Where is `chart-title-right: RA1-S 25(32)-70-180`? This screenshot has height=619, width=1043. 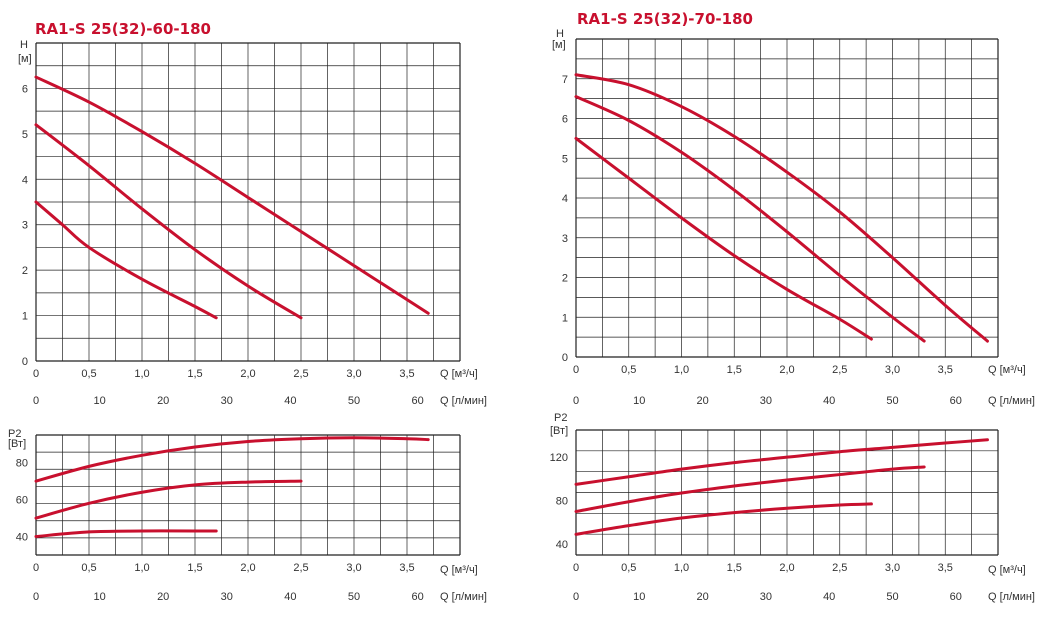
chart-title-right: RA1-S 25(32)-70-180 is located at coordinates (665, 19).